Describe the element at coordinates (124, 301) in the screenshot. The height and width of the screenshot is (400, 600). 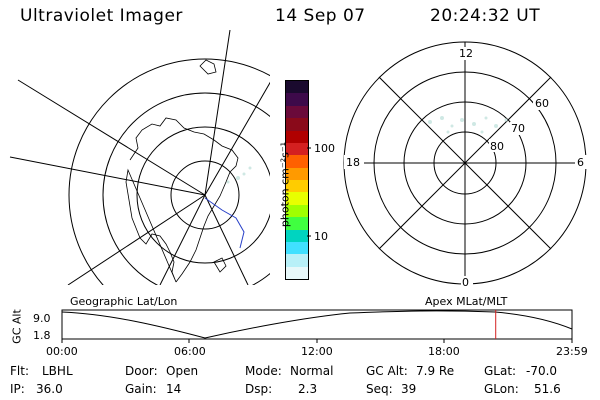
I see `timeline-left-title: Geographic Lat/Lon` at that location.